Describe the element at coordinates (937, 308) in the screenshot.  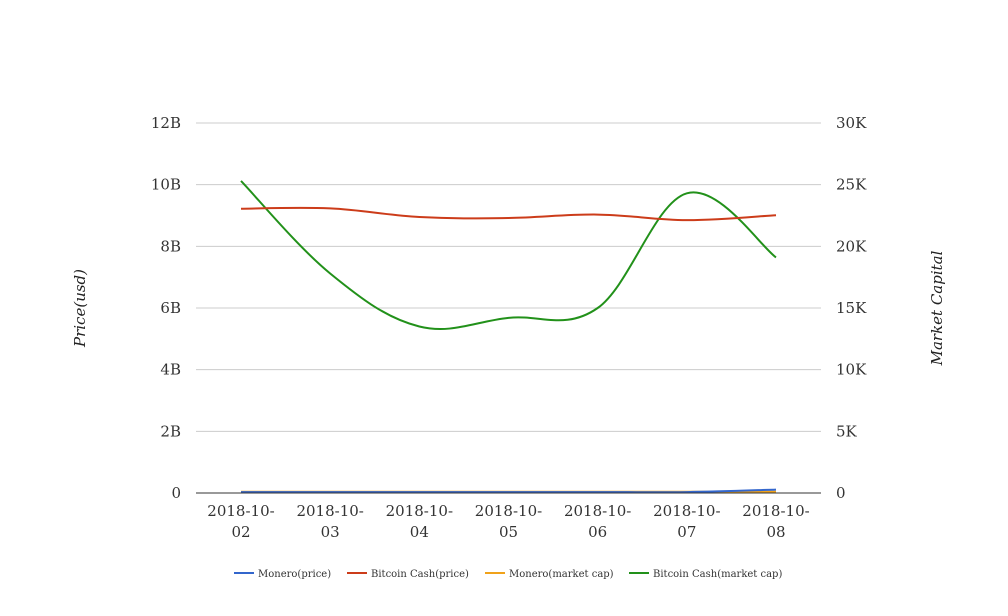
I see `right-axis-title: Market Capital` at that location.